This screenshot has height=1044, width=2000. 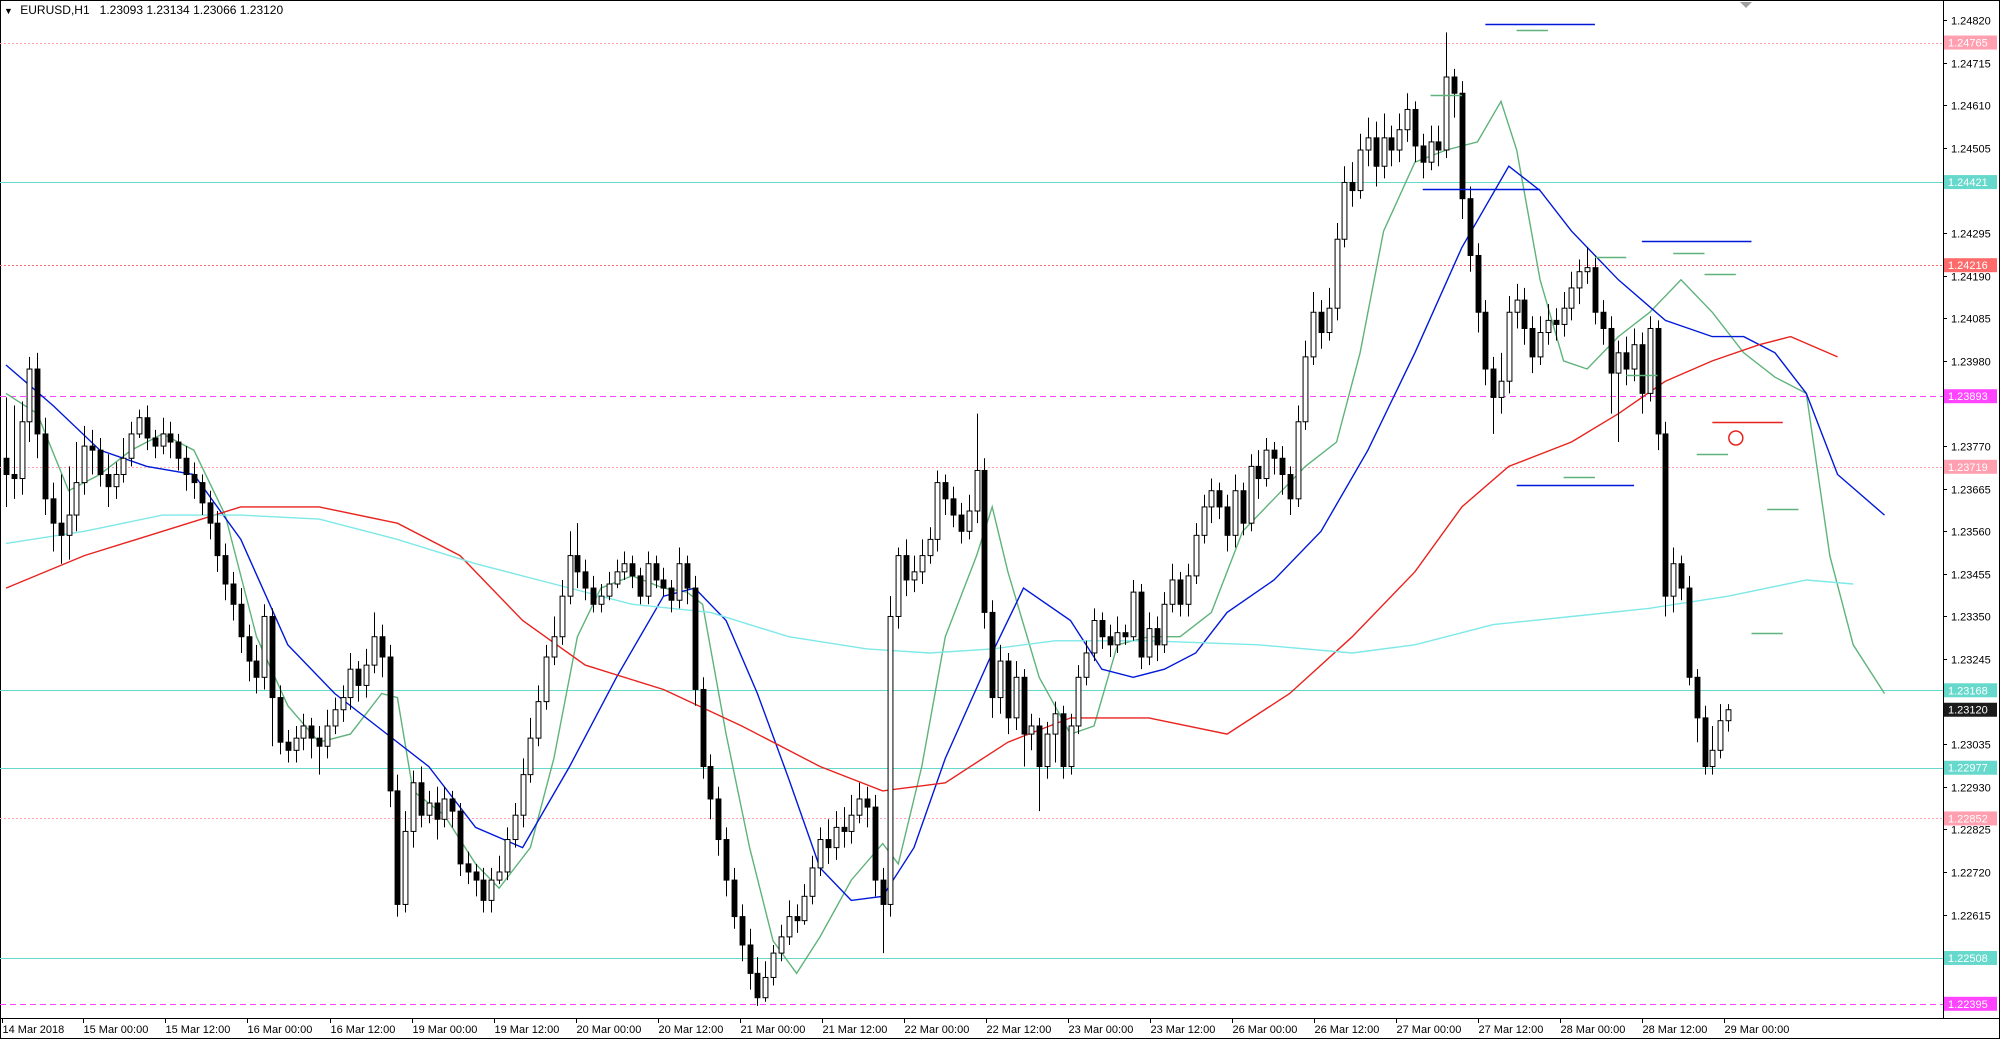 What do you see at coordinates (8, 11) in the screenshot?
I see `triangle-down-icon: ▼` at bounding box center [8, 11].